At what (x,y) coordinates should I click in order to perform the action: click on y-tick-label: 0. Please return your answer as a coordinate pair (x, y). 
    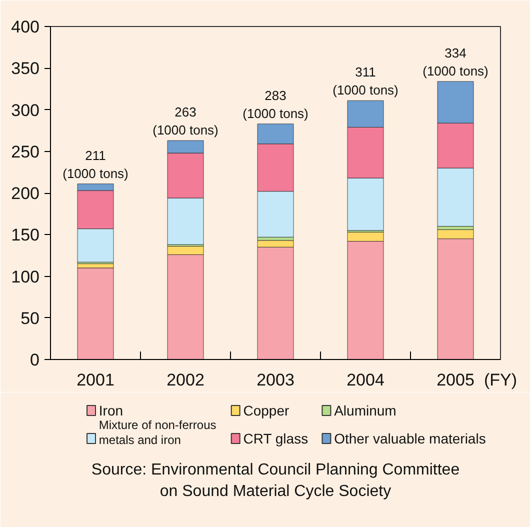
    Looking at the image, I should click on (35, 360).